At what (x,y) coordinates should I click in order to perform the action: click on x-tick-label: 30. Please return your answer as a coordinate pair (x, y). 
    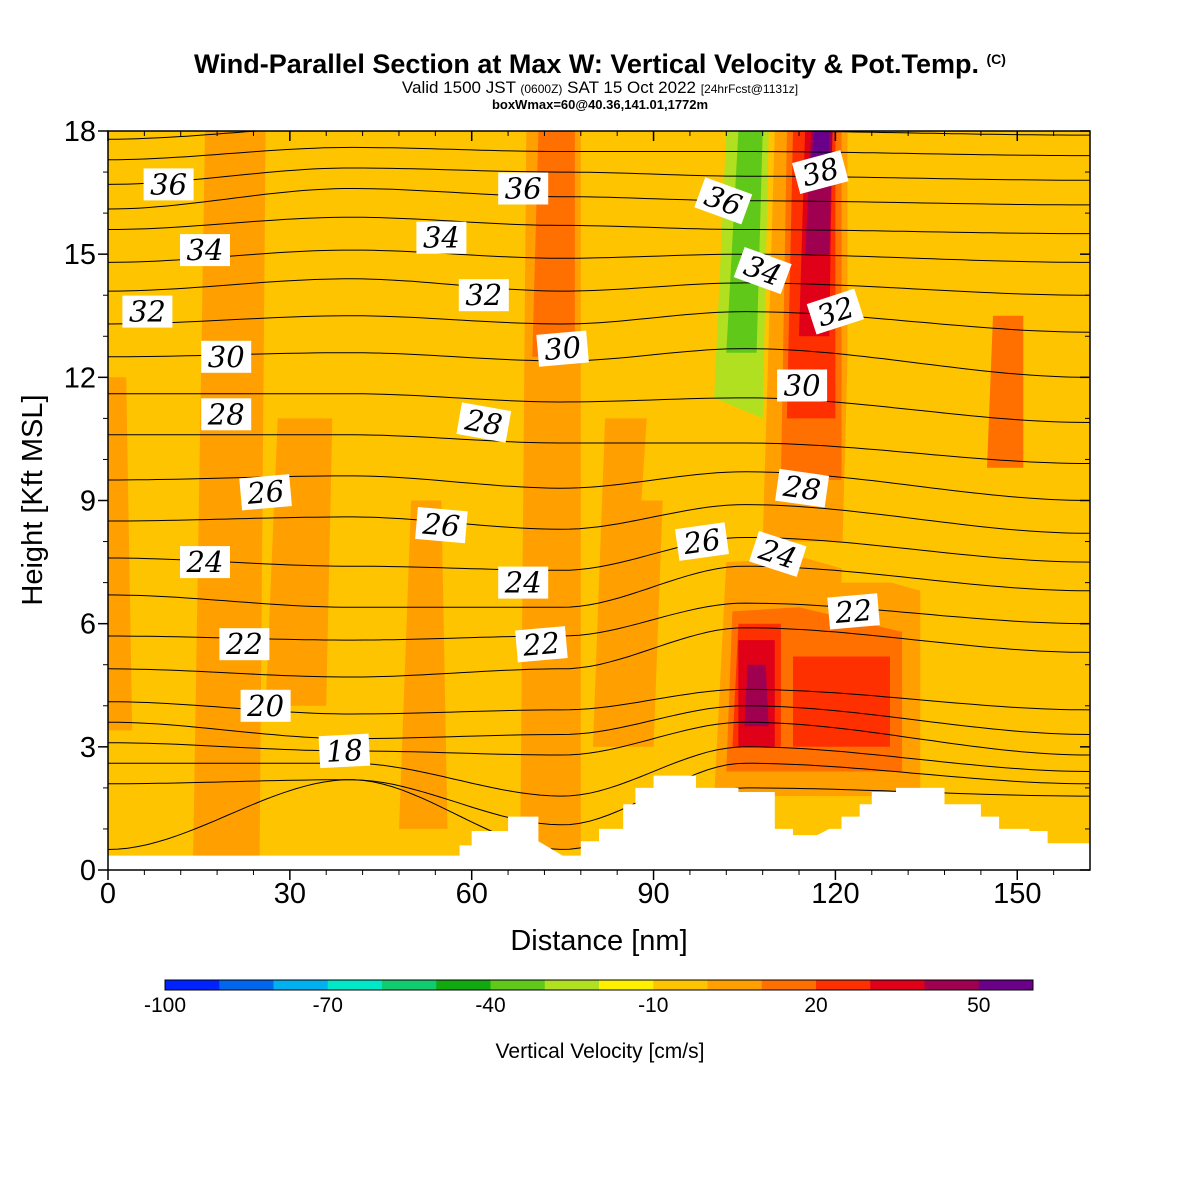
    Looking at the image, I should click on (290, 894).